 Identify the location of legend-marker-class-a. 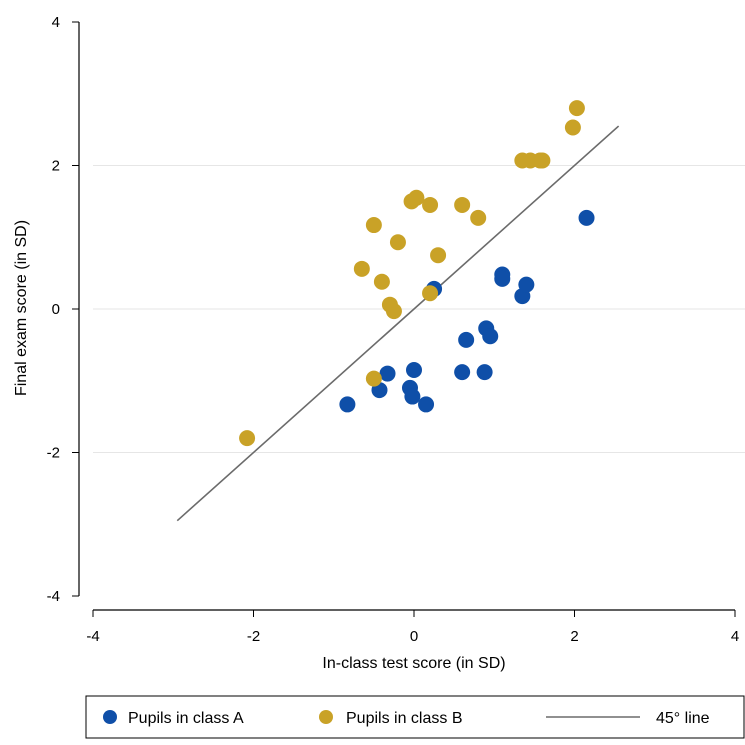
(110, 717).